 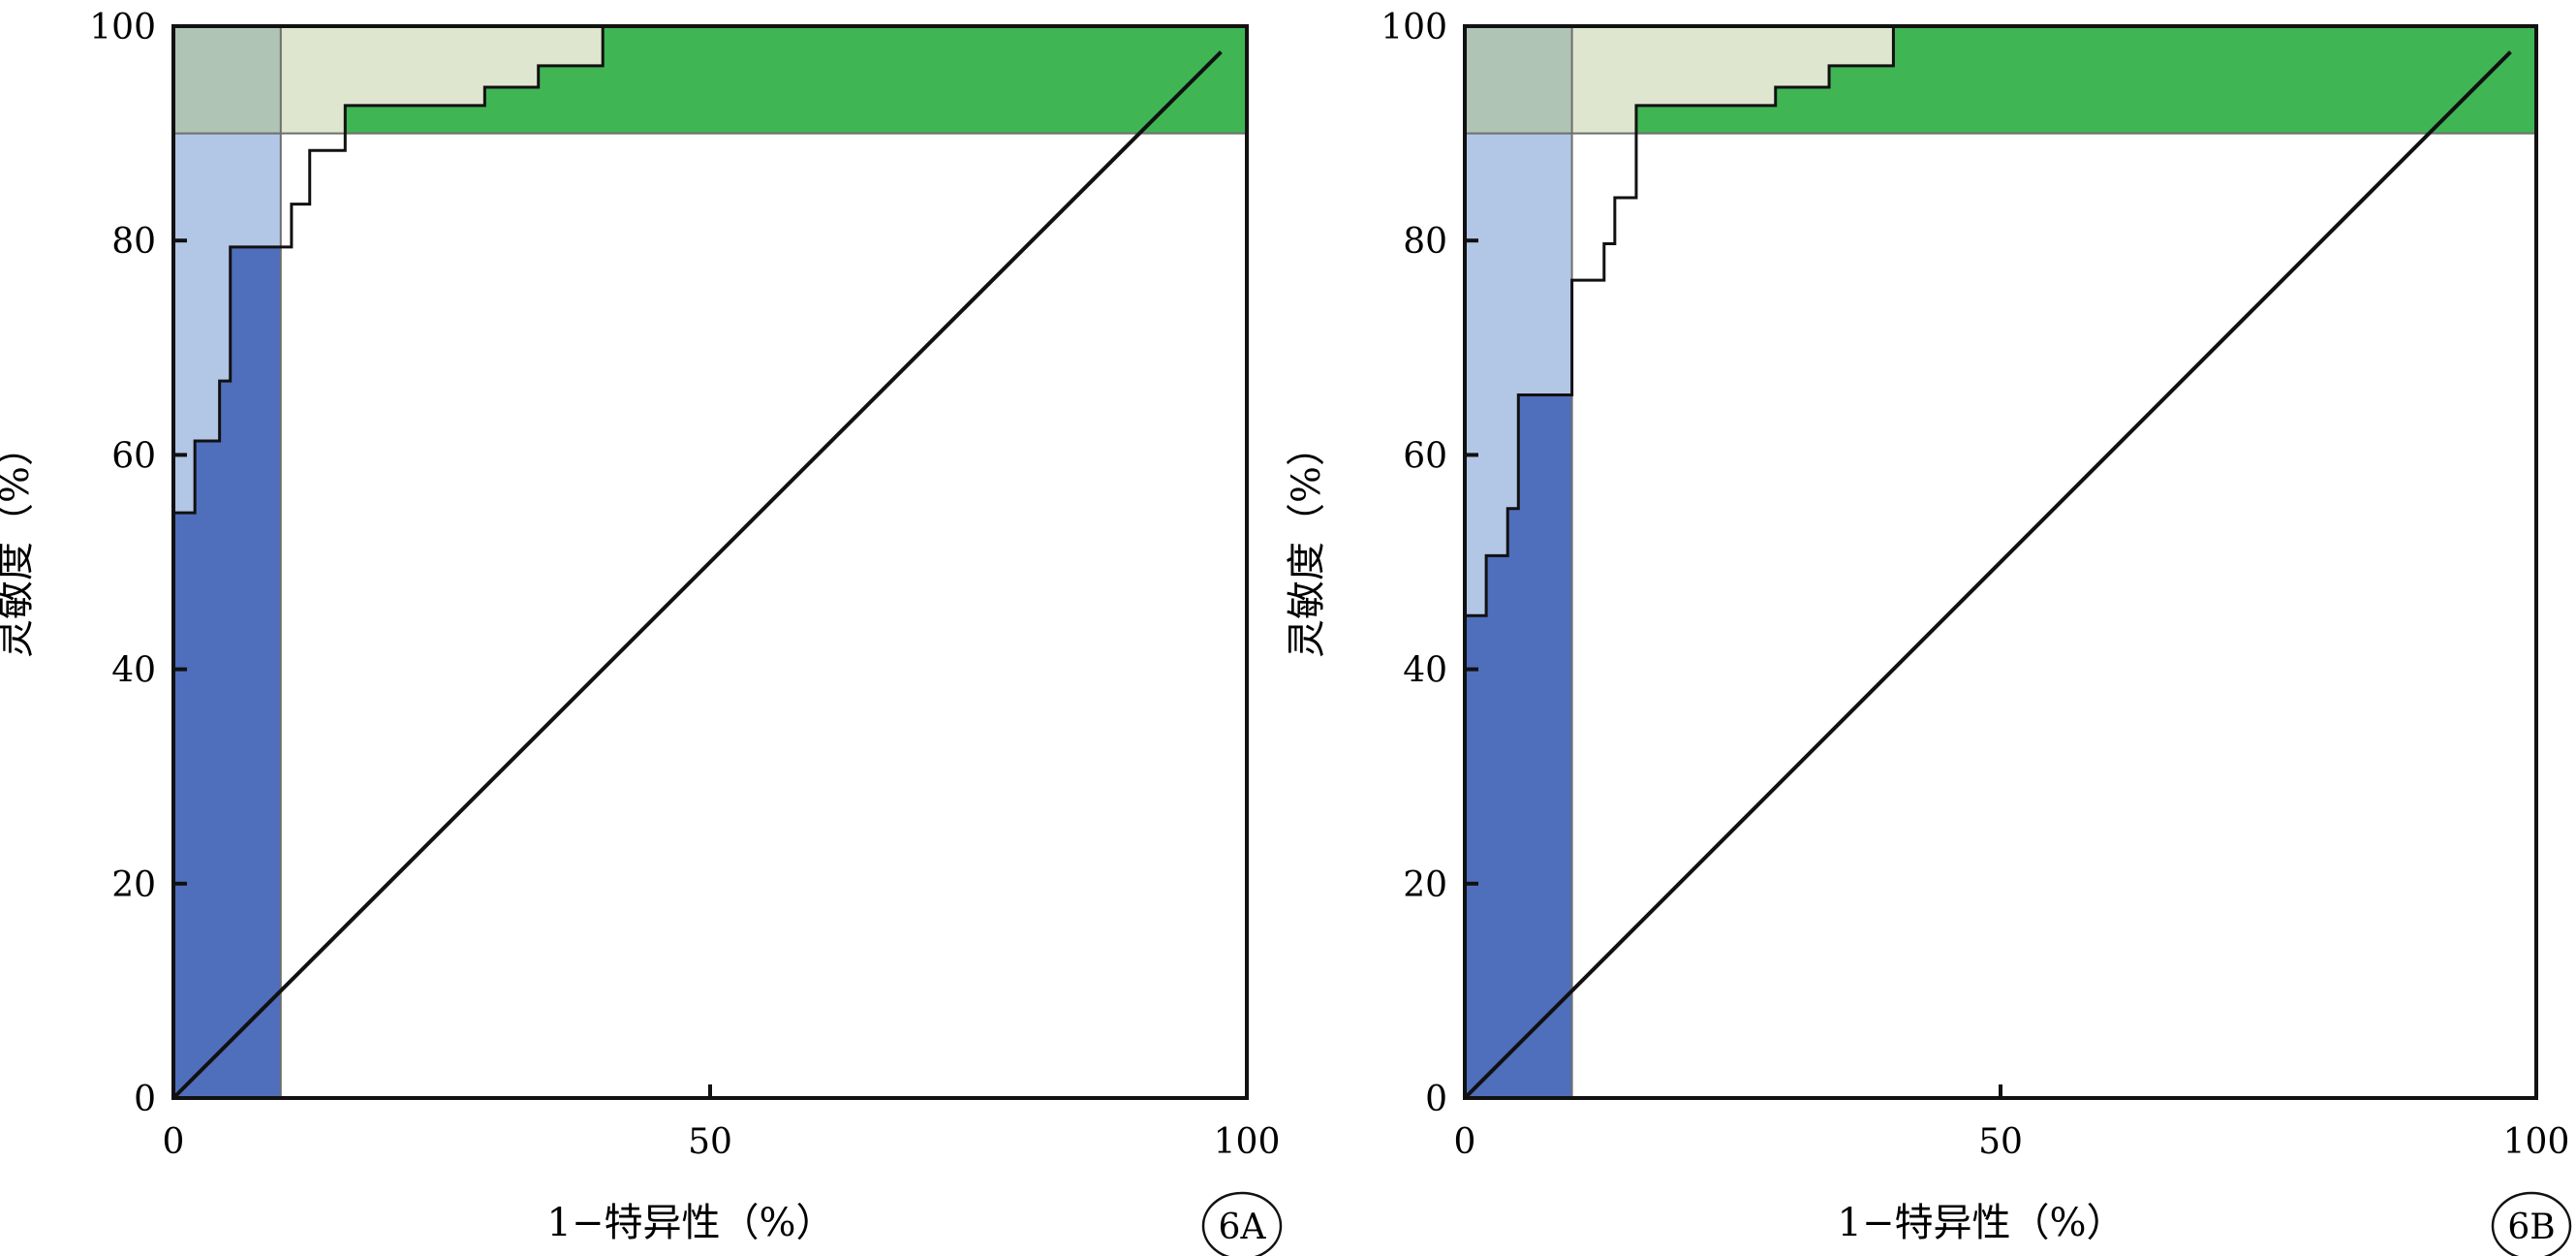 What do you see at coordinates (1243, 1227) in the screenshot?
I see `panel-tag-label: 6A` at bounding box center [1243, 1227].